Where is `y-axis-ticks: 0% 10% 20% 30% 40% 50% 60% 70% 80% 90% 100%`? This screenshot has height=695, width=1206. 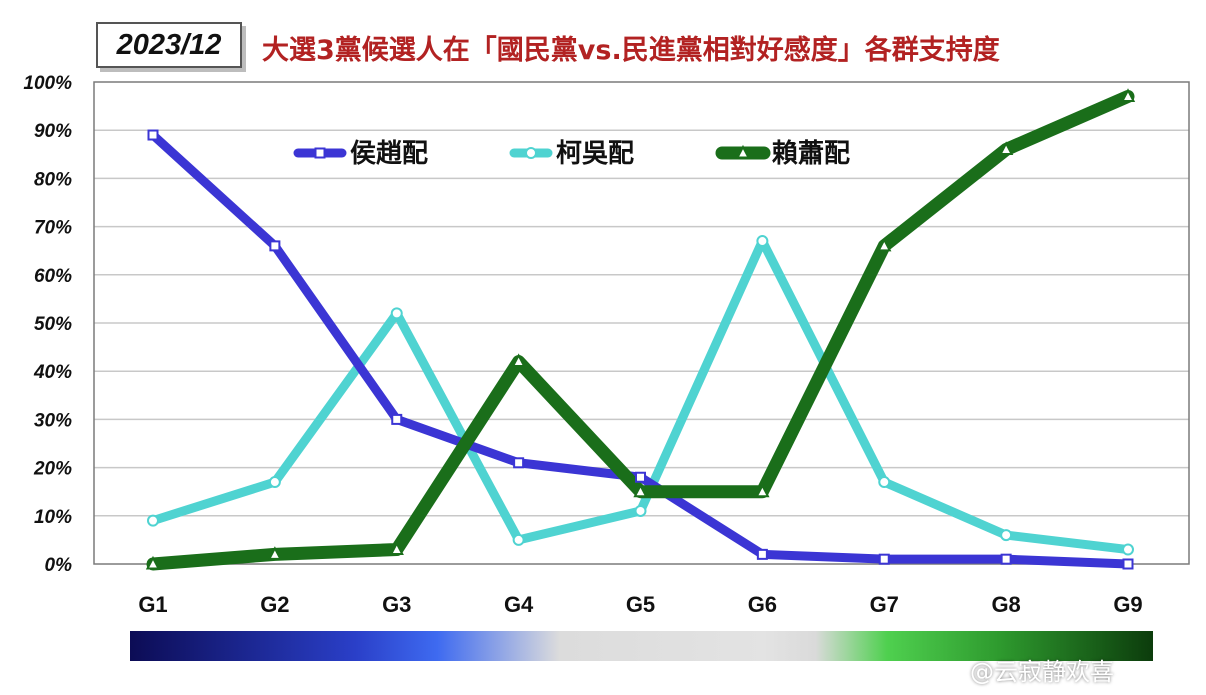
y-axis-ticks: 0% 10% 20% 30% 40% 50% 60% 70% 80% 90% 100% is located at coordinates (47, 324).